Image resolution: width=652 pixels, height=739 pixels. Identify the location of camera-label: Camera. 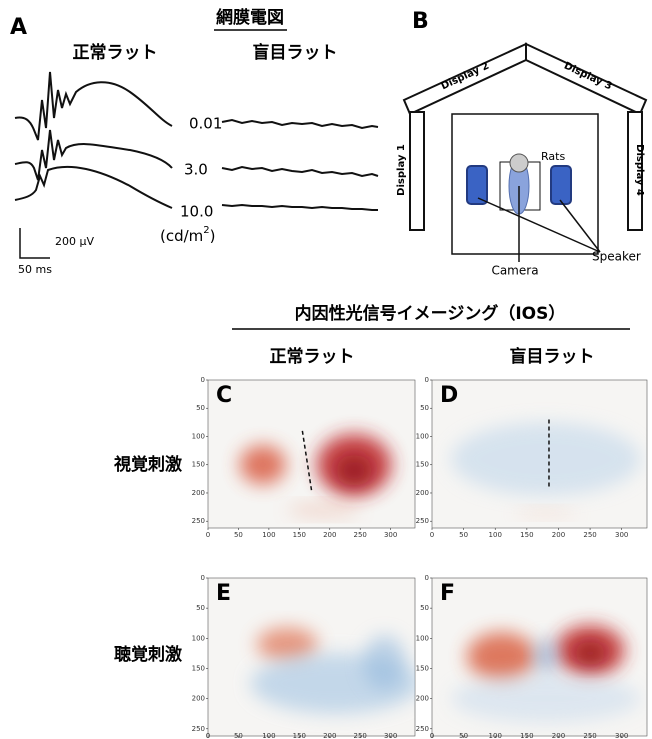
(514, 271).